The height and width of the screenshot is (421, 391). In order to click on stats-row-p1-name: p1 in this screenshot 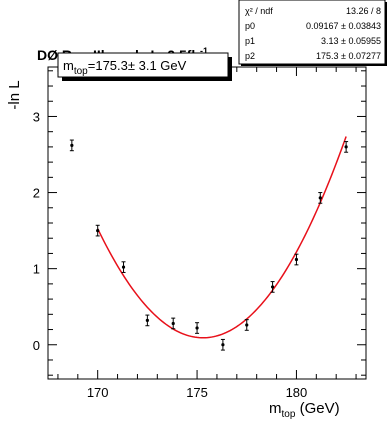, I will do `click(250, 41)`.